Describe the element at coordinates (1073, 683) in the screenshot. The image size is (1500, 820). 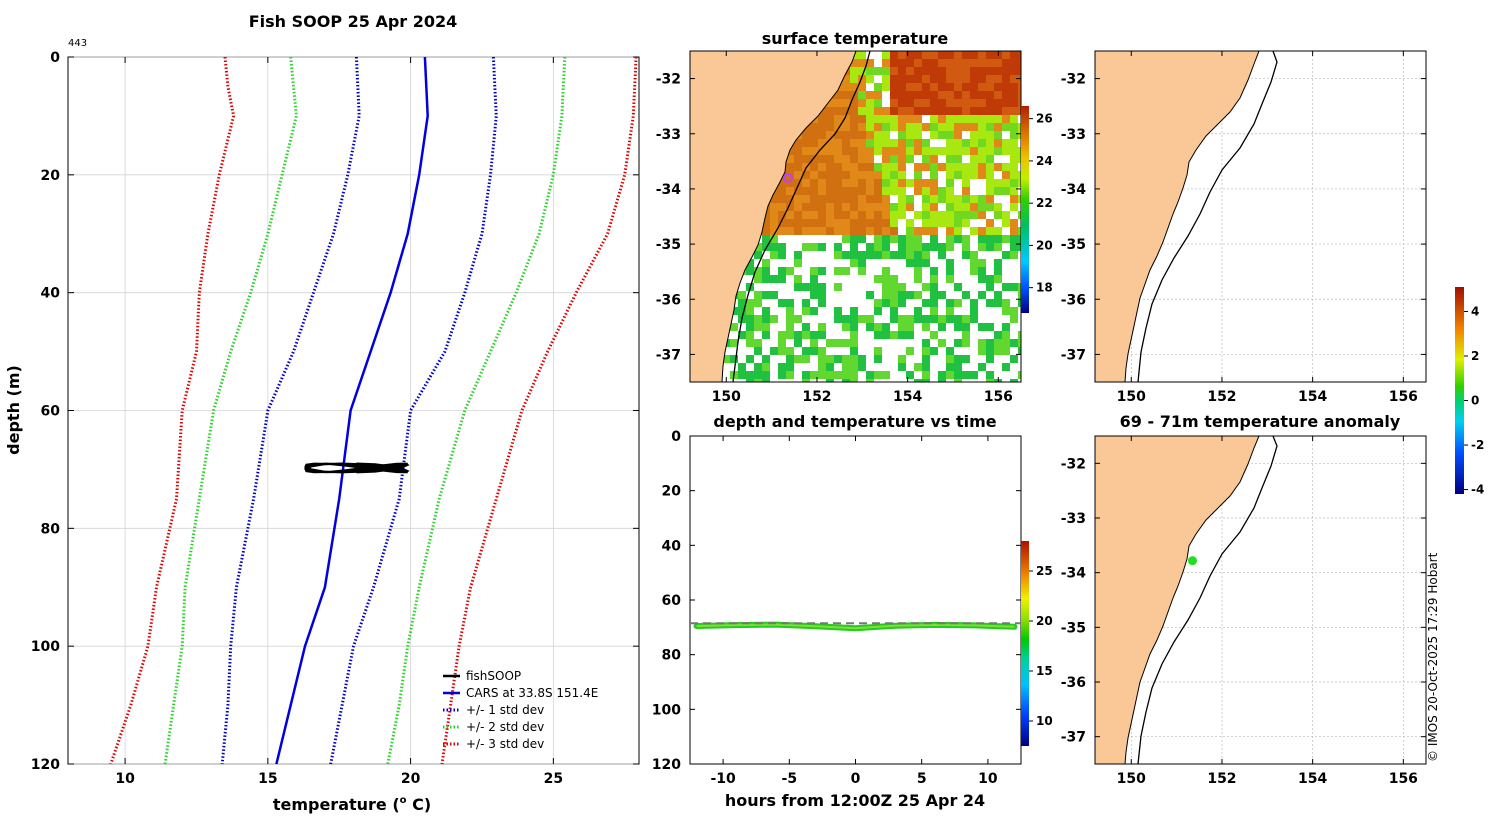
I see `map-ytick-label: -36` at that location.